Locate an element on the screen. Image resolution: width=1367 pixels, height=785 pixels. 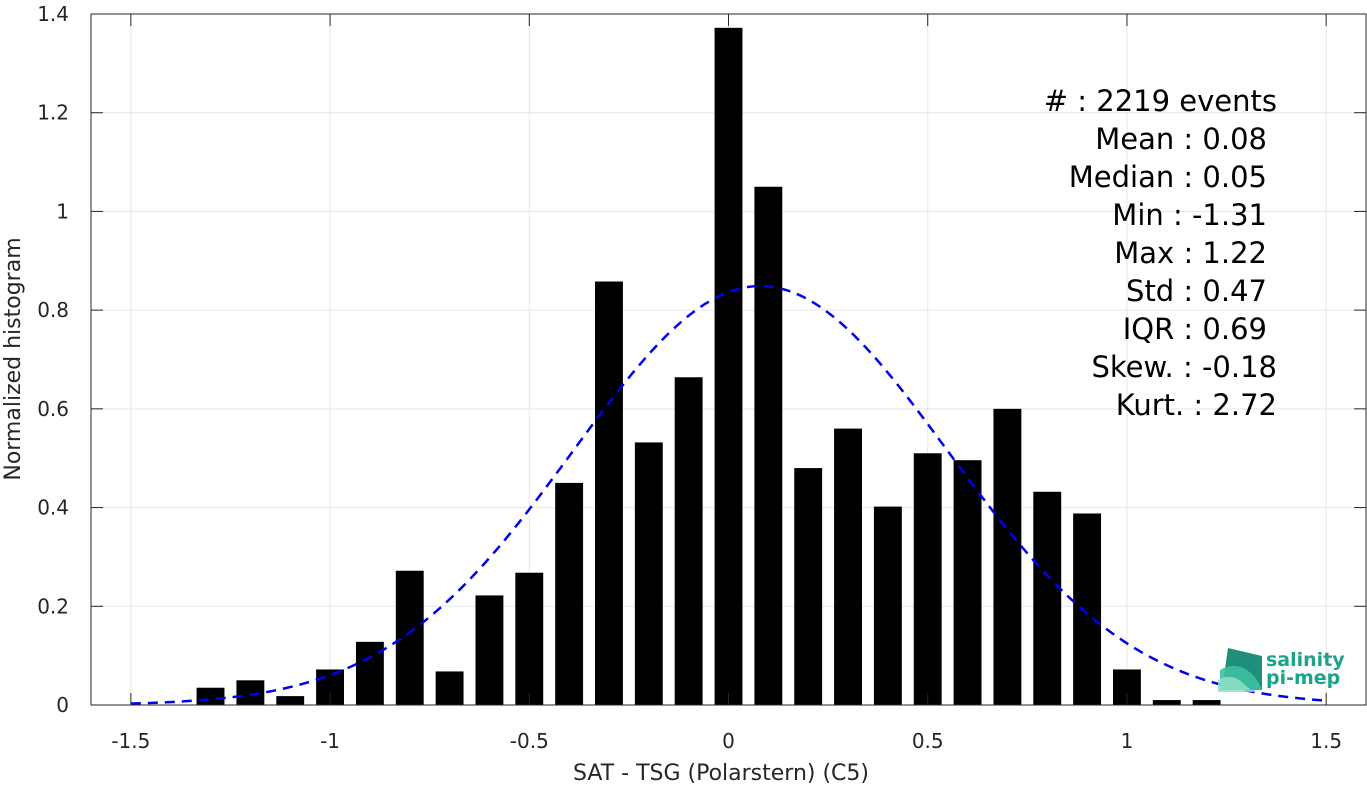
stat-skew: Skew. : -0.18 is located at coordinates (1184, 367).